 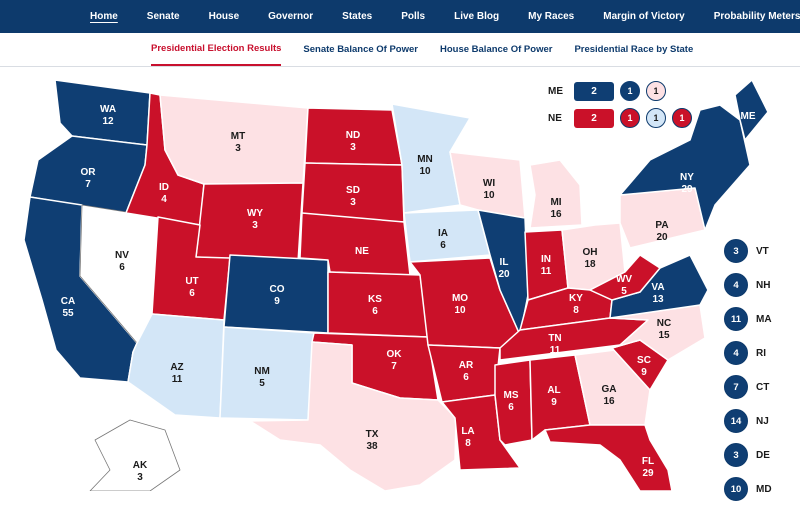 I want to click on tab-house-balance-of-power: House Balance Of Power, so click(x=496, y=49).